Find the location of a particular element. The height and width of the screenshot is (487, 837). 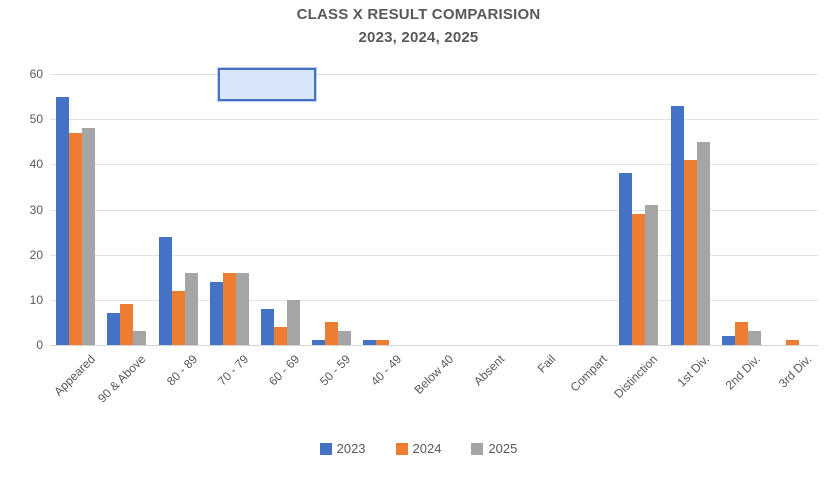

bar-2023-90-above is located at coordinates (114, 329).